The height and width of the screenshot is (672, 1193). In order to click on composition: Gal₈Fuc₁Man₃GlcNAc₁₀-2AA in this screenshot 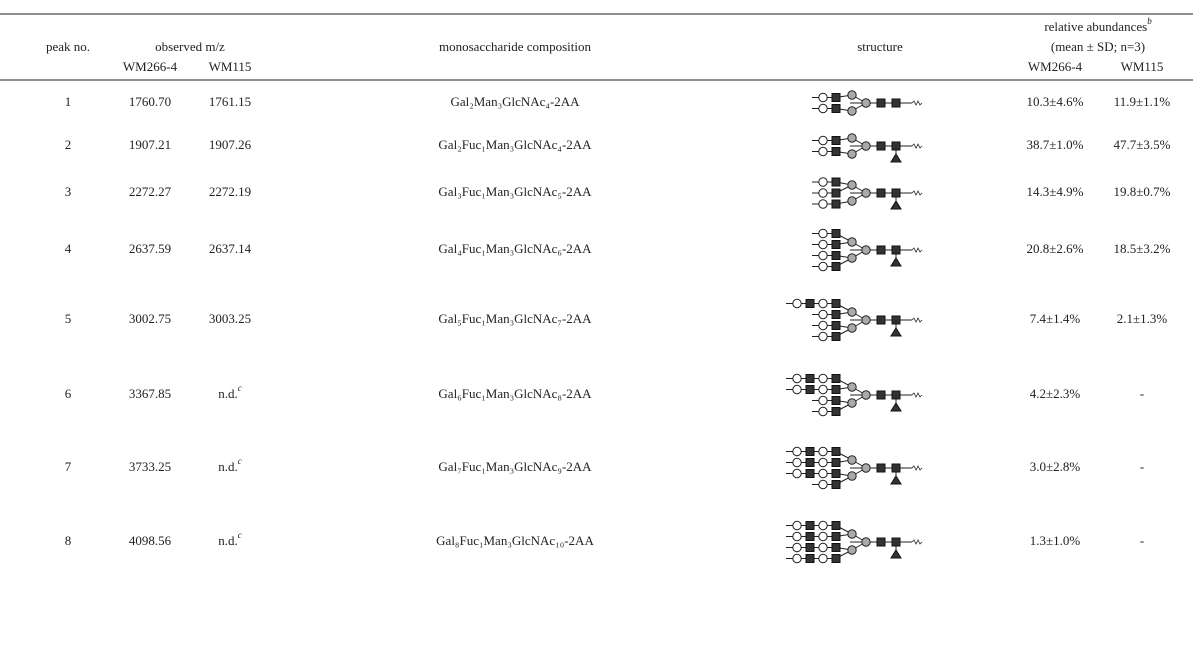, I will do `click(515, 540)`.